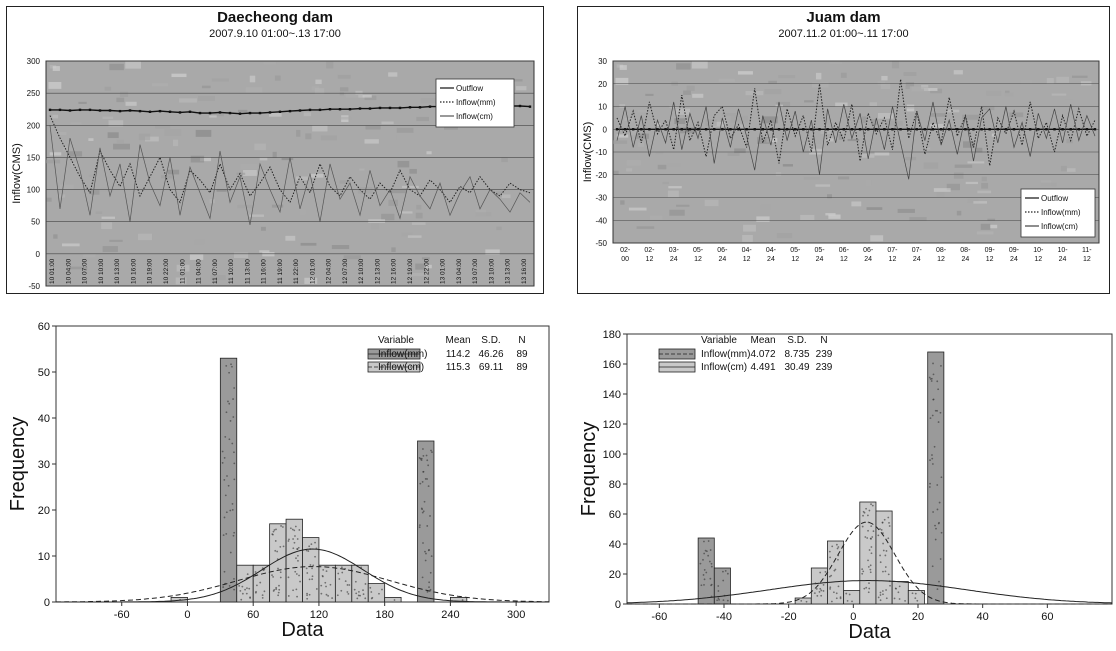 The height and width of the screenshot is (651, 1116). Describe the element at coordinates (166, 271) in the screenshot. I see `x-tick-label: 10 22:00` at that location.